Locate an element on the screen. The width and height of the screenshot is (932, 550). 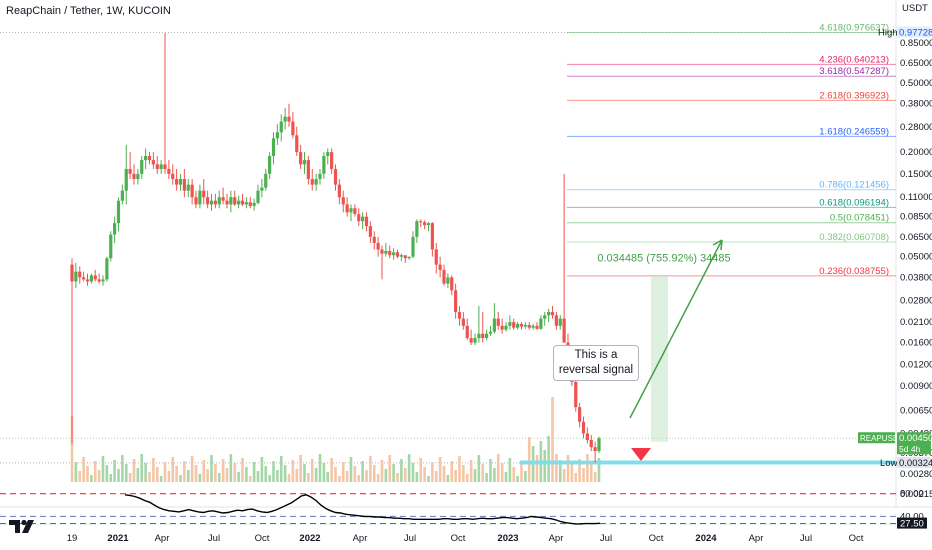
x-tick-label: Jul is located at coordinates (214, 538).